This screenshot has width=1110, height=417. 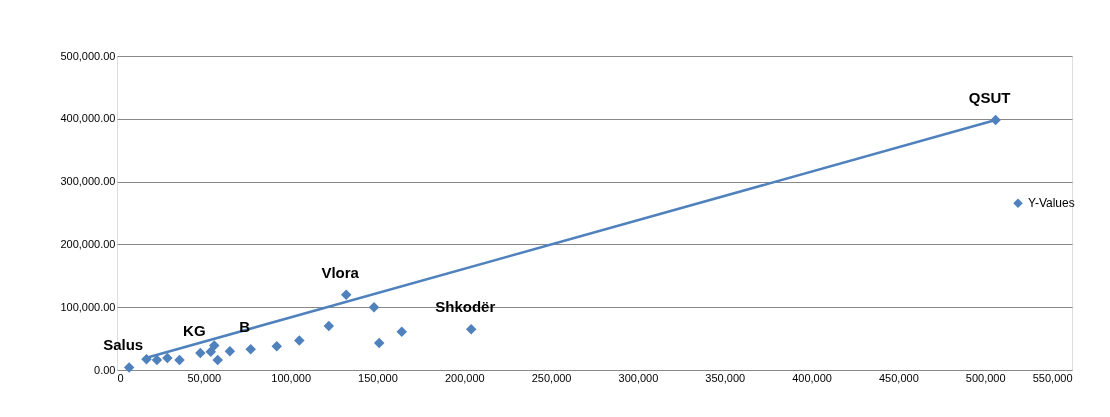 I want to click on annotation: Shkodër, so click(x=465, y=307).